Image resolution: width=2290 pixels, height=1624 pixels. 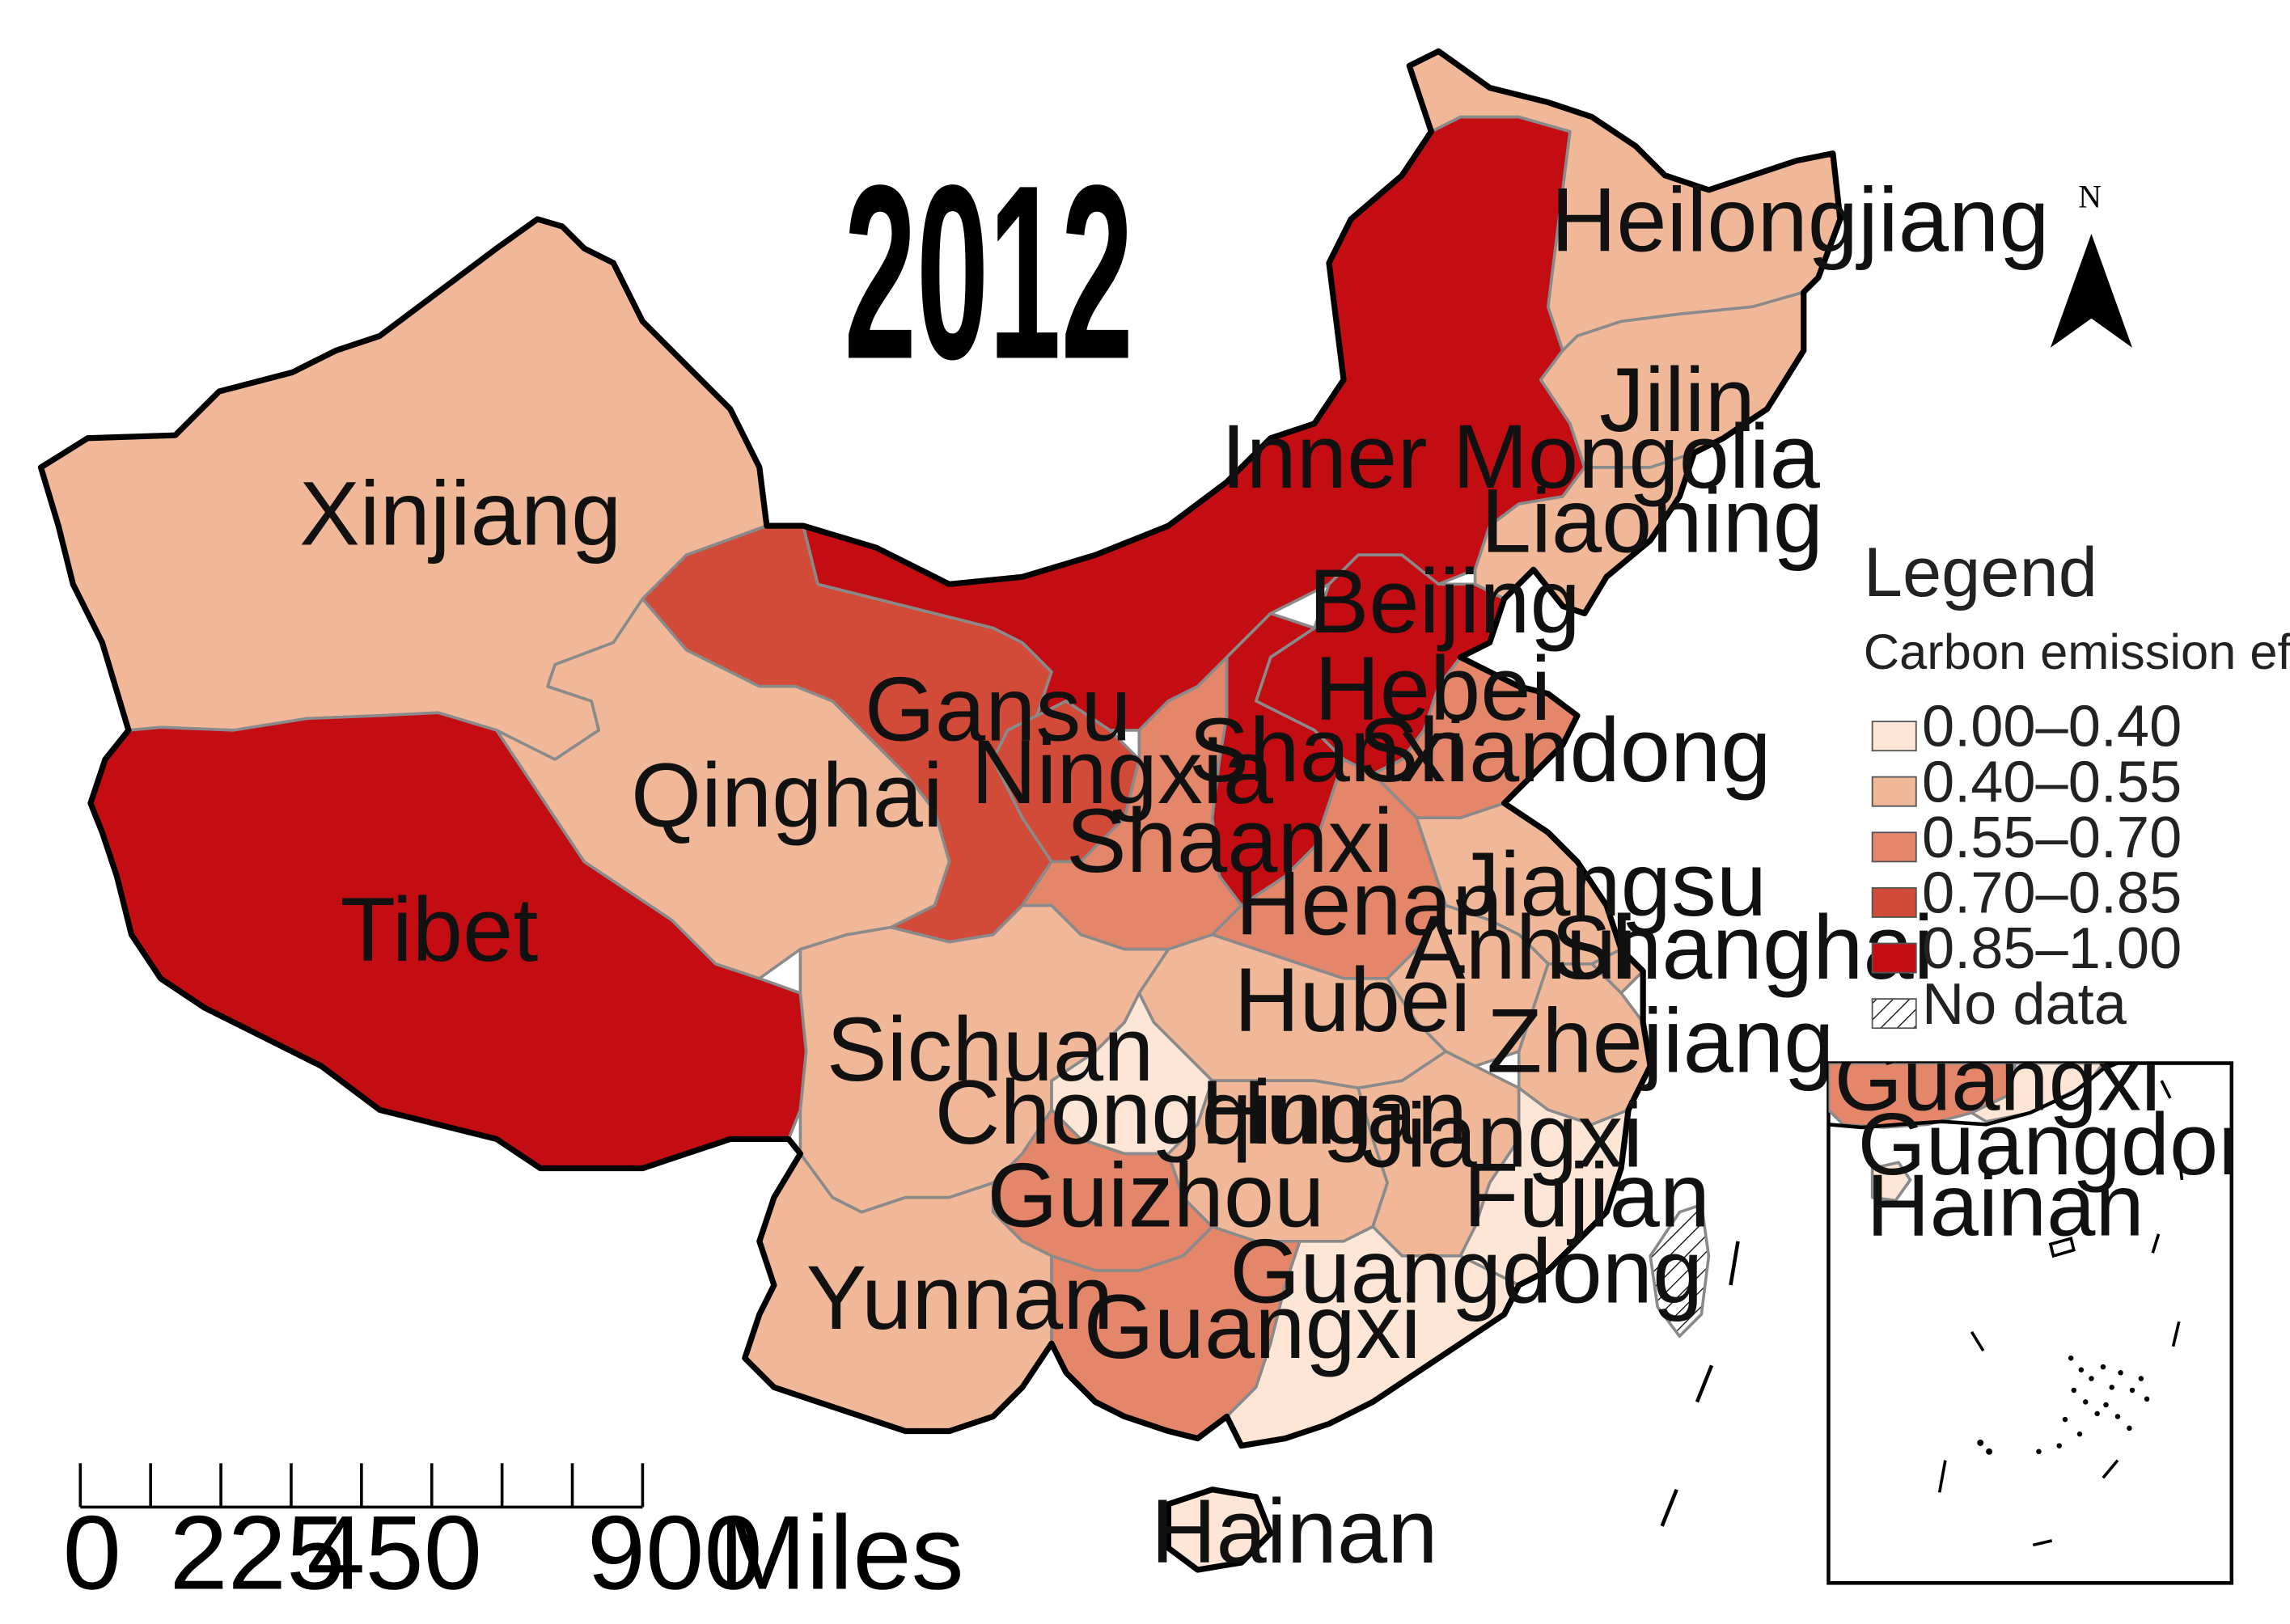 What do you see at coordinates (1980, 572) in the screenshot?
I see `legend-title: Legend` at bounding box center [1980, 572].